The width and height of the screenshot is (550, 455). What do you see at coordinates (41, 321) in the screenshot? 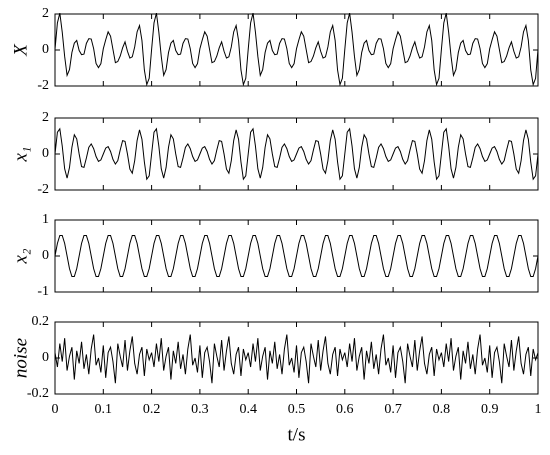
I see `y-tick-label: 0.2` at bounding box center [41, 321].